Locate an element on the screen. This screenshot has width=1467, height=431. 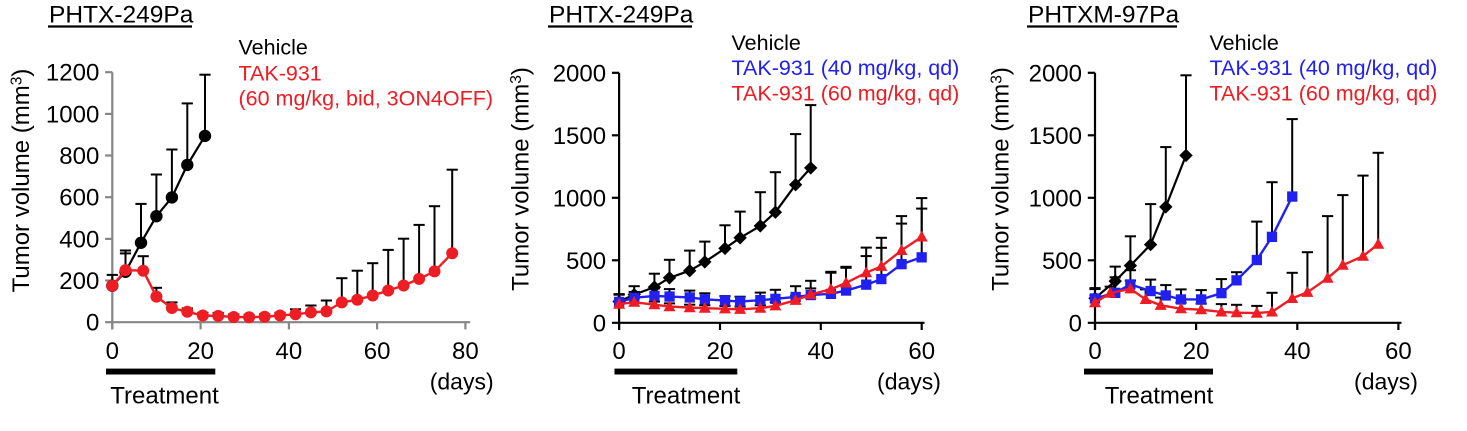
svg-text: 1200 is located at coordinates (72, 73).